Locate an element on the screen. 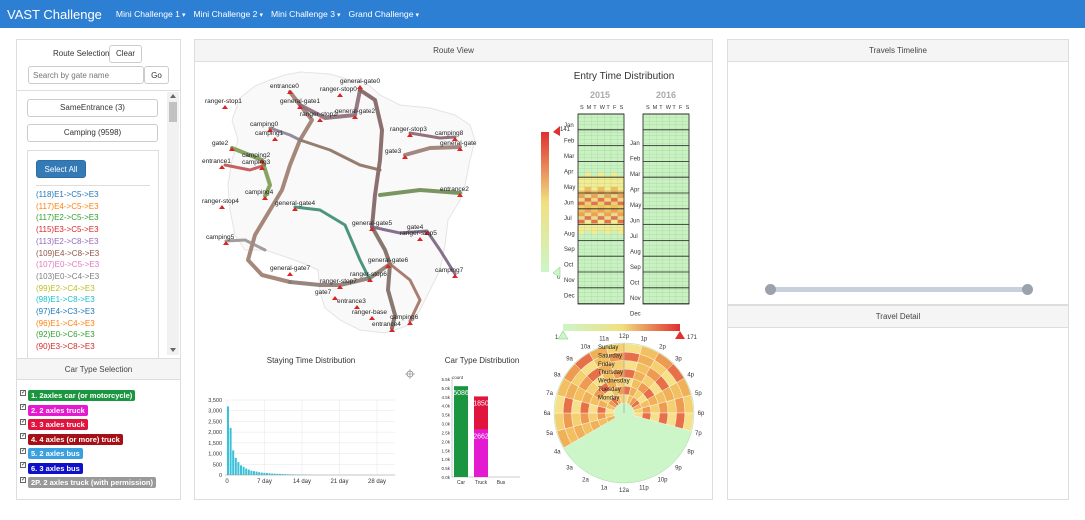  gate-search-input is located at coordinates (86, 75).